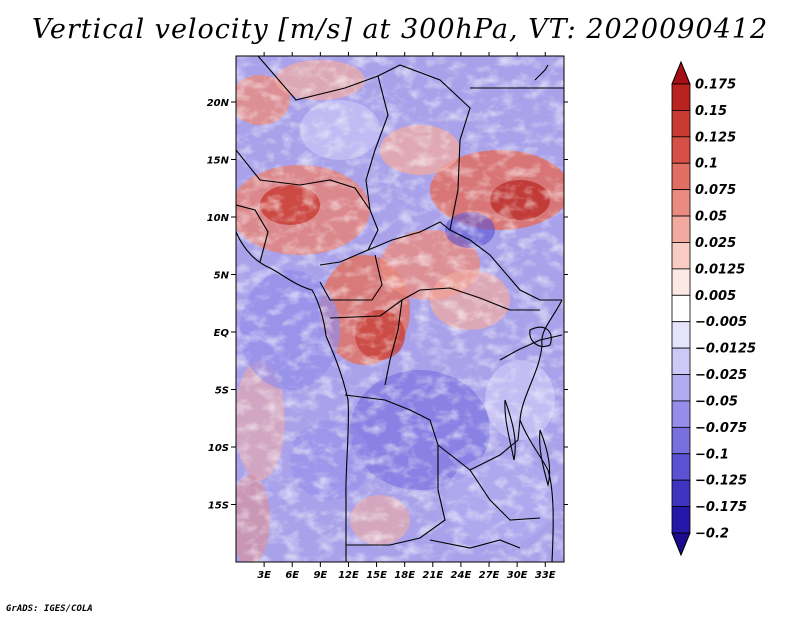  I want to click on colorbar-level-label: 0.125, so click(715, 137).